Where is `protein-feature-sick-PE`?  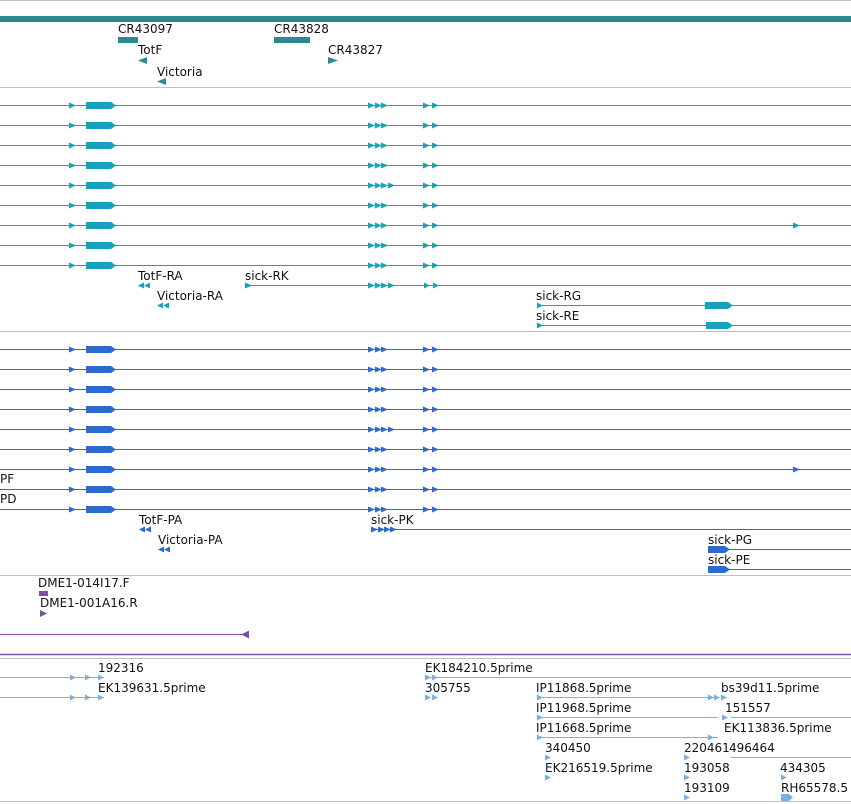 protein-feature-sick-PE is located at coordinates (719, 569).